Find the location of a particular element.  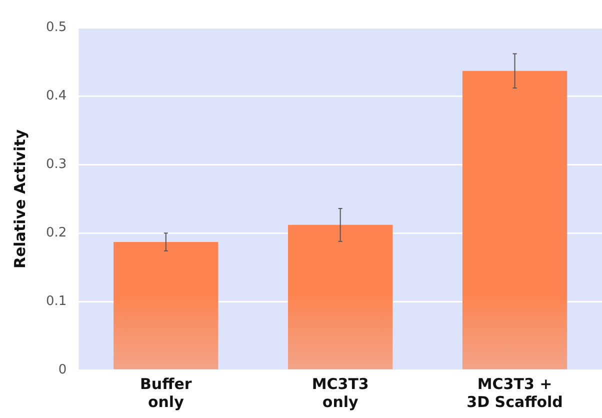

y-tick-label: 0 is located at coordinates (62, 370).